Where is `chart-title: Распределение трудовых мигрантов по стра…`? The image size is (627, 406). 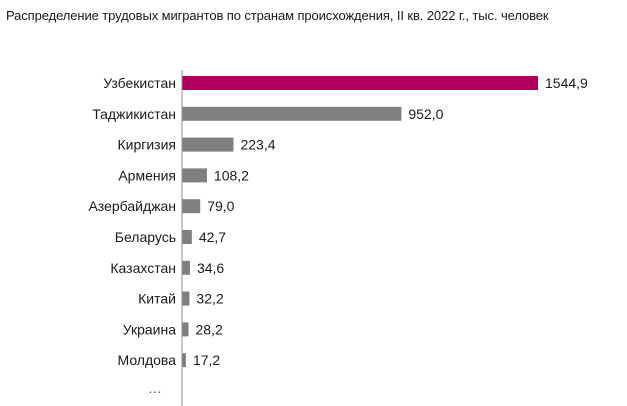
chart-title: Распределение трудовых мигрантов по стра… is located at coordinates (277, 15).